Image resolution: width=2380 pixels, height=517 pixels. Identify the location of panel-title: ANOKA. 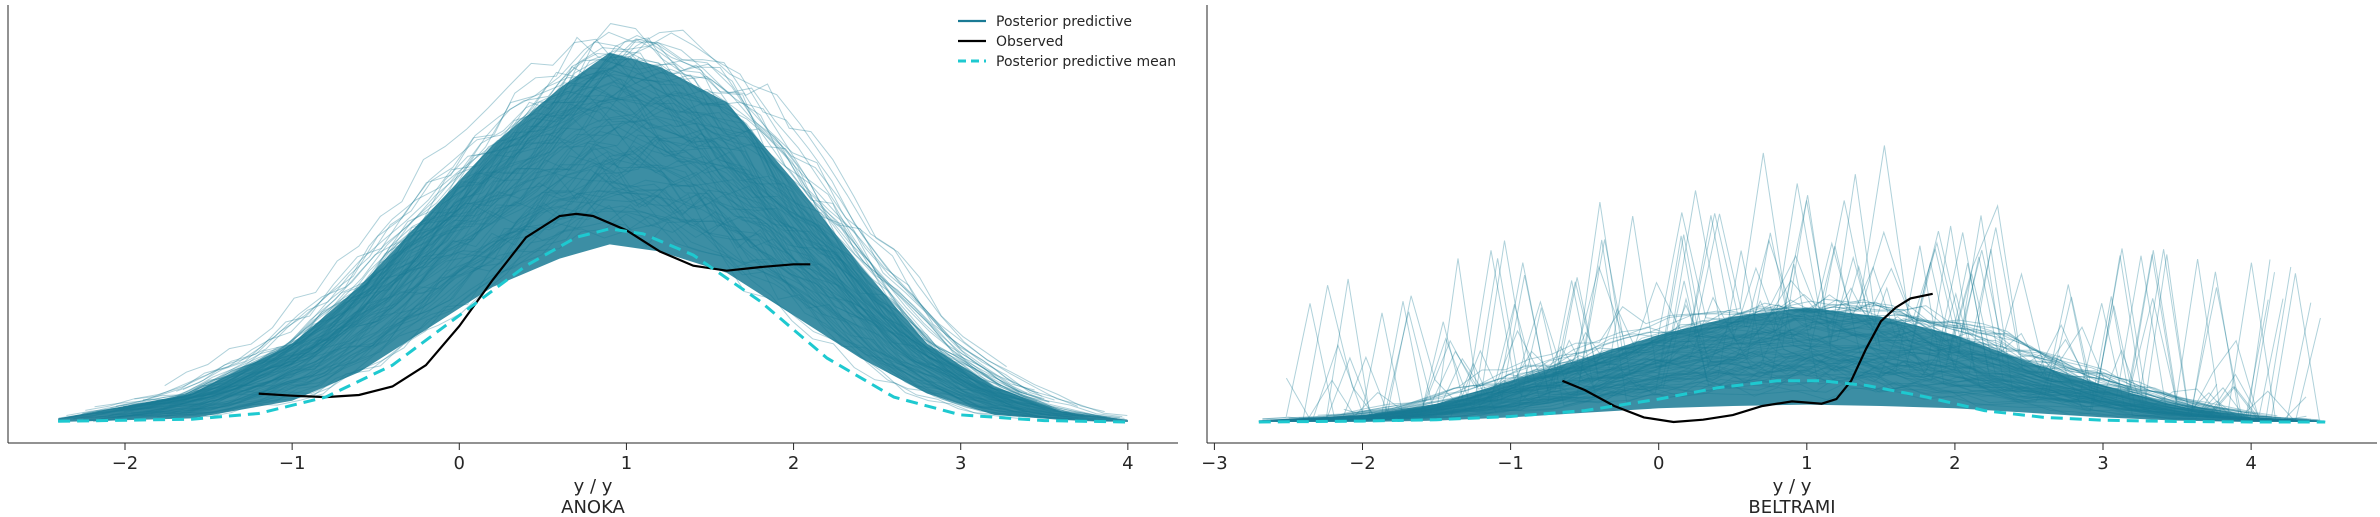
(593, 507).